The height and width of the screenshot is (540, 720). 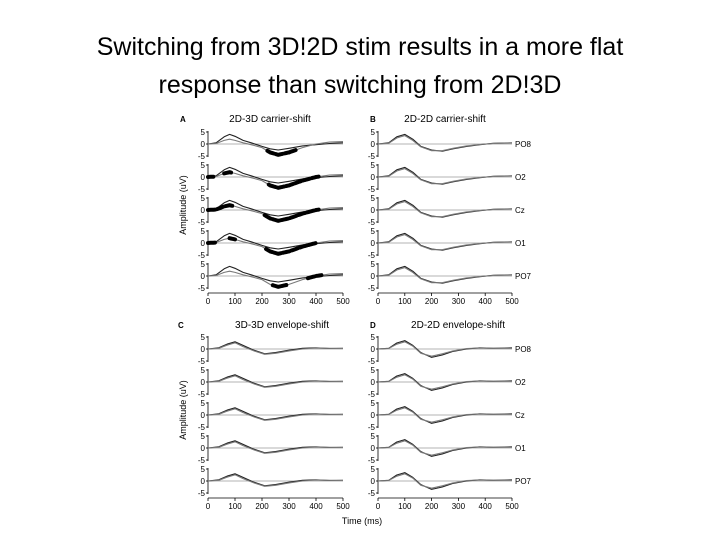 What do you see at coordinates (343, 506) in the screenshot?
I see `panel-c-x-tick-label: 500` at bounding box center [343, 506].